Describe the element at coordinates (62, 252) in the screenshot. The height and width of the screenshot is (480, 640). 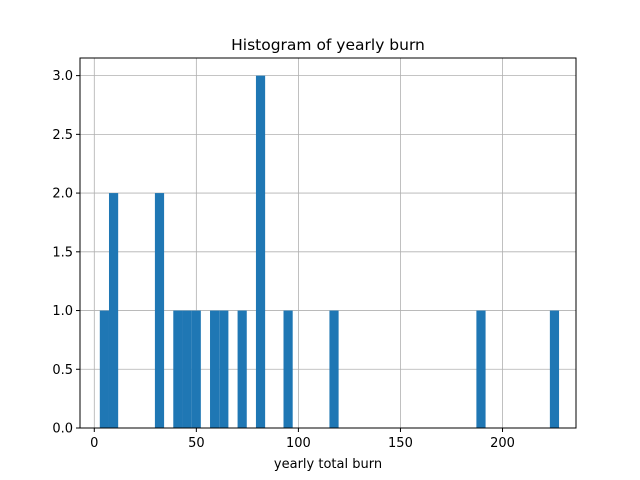
I see `y-tick-label: 1.5` at that location.